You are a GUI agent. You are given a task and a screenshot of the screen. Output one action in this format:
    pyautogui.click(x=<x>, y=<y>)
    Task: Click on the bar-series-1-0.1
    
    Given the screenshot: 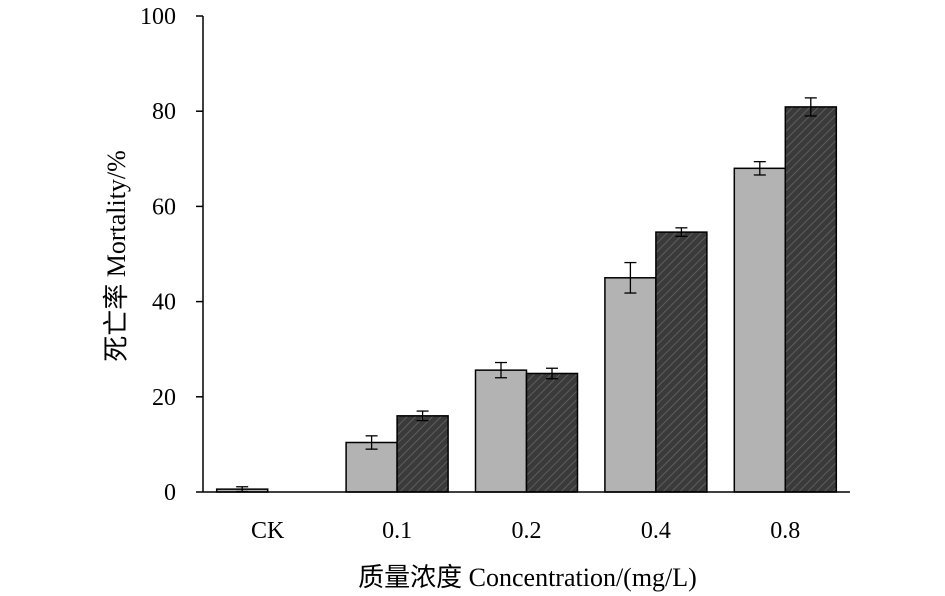 What is the action you would take?
    pyautogui.click(x=371, y=467)
    